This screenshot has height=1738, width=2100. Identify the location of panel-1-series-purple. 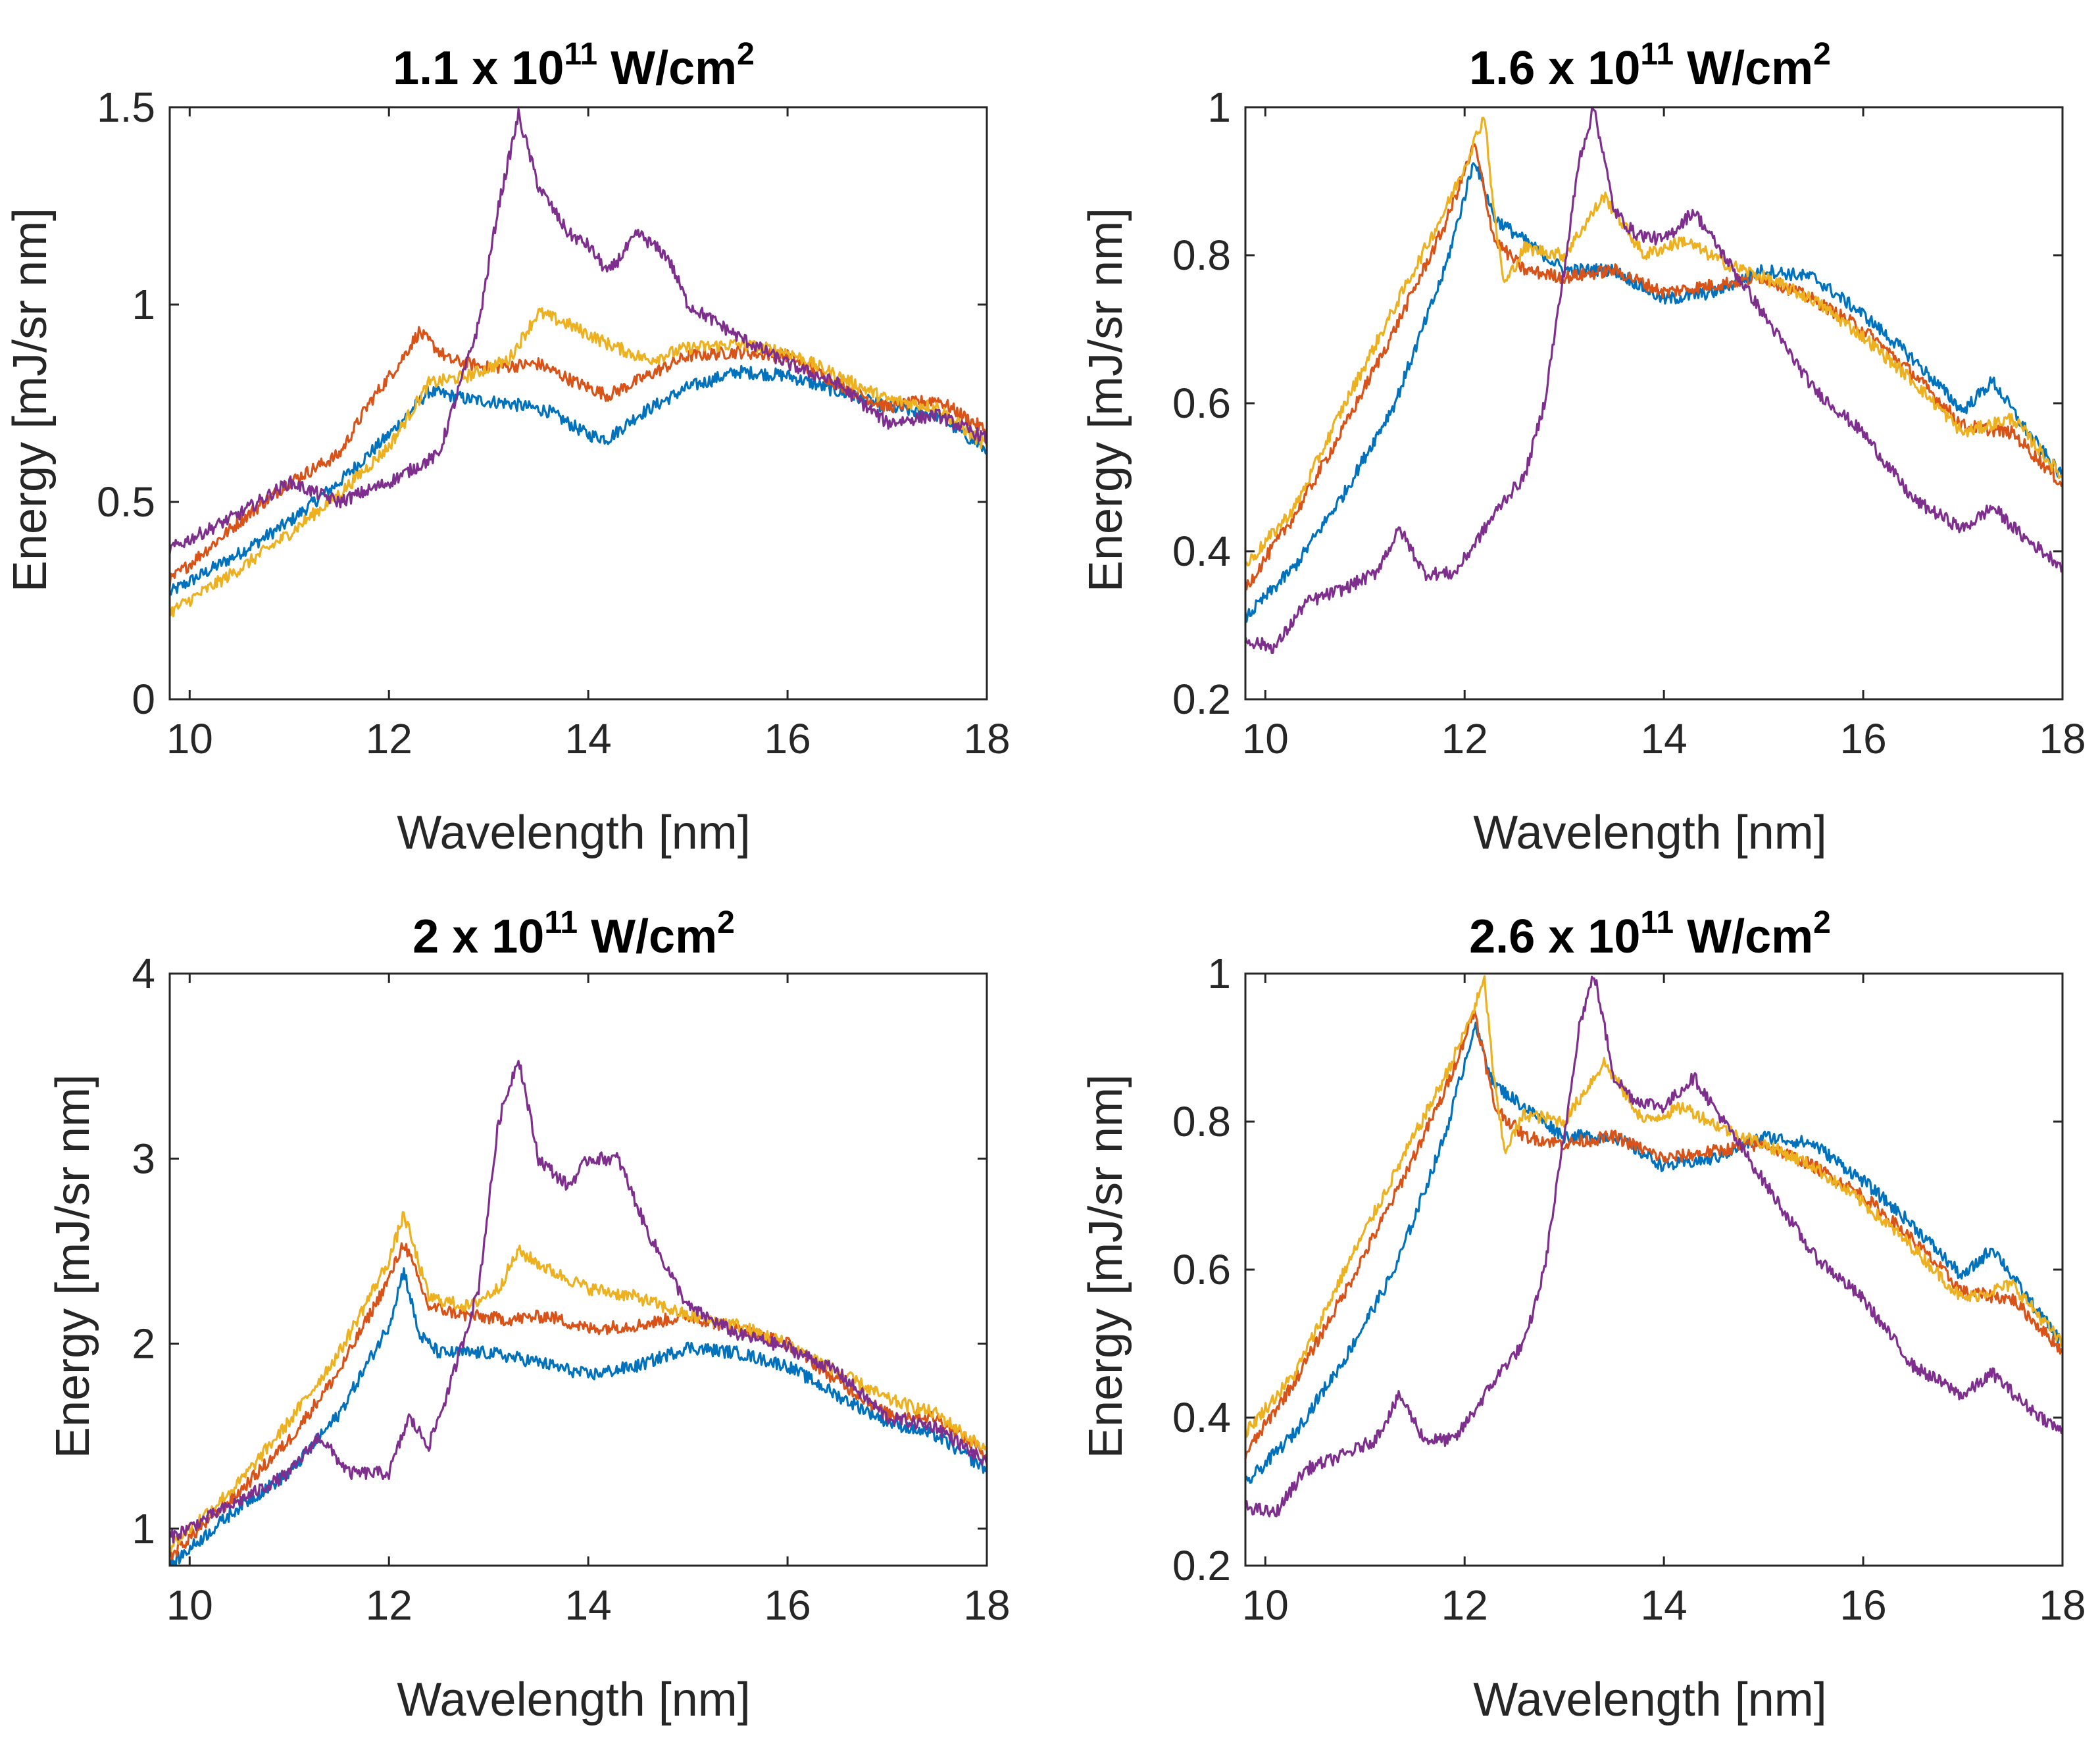
(579, 331).